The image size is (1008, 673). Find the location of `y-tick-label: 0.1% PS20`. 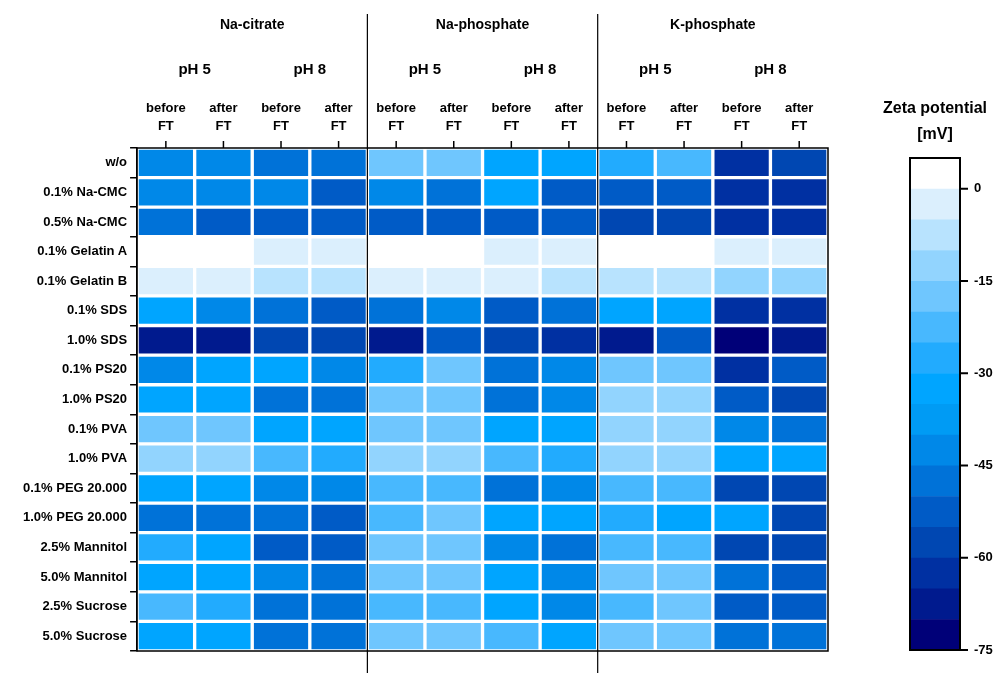

y-tick-label: 0.1% PS20 is located at coordinates (95, 369).